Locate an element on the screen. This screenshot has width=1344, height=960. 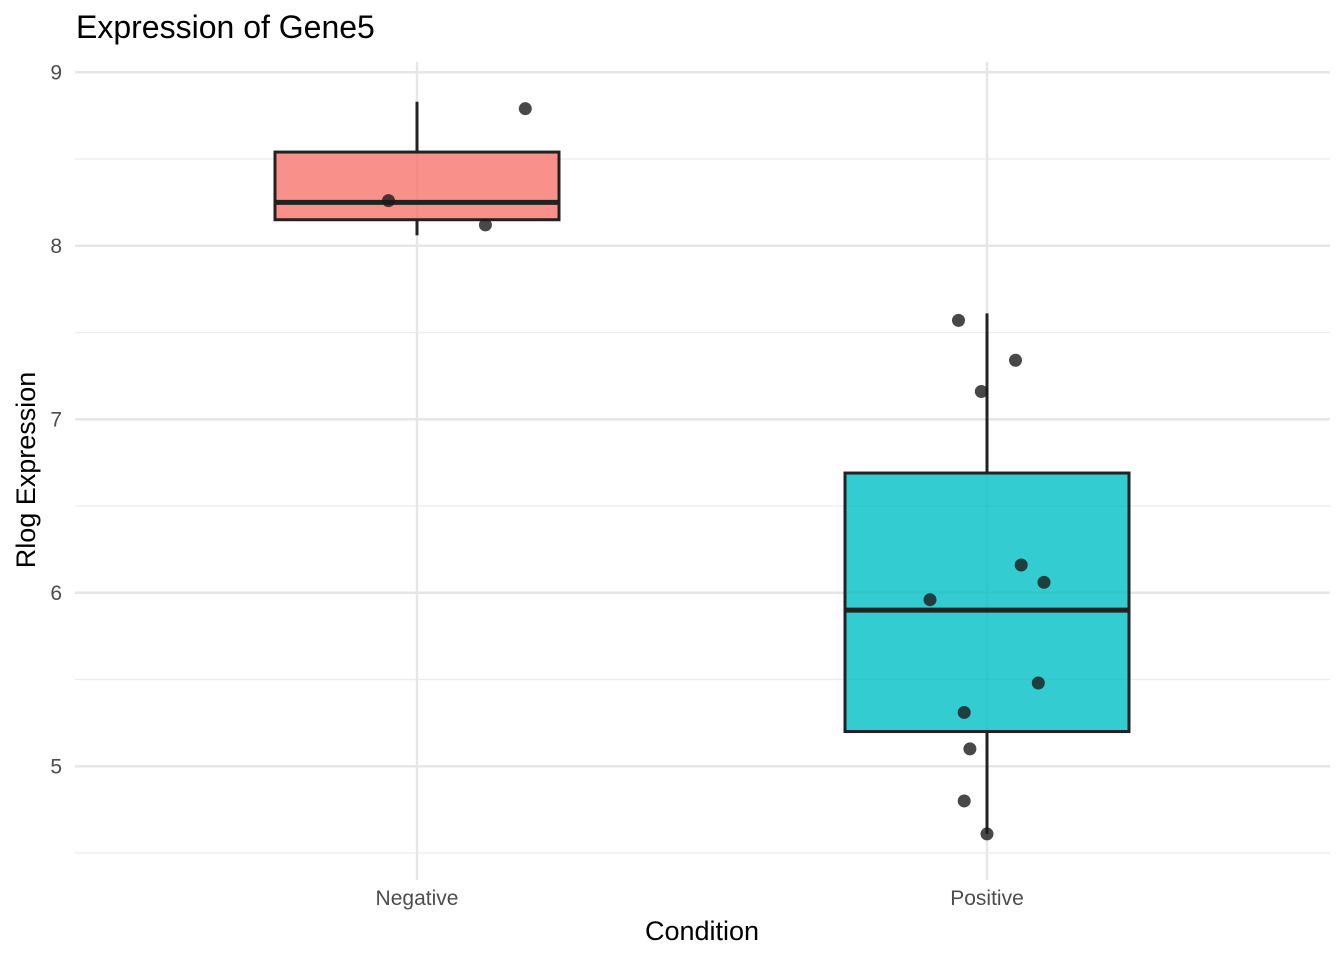
y-tick-label-9: 9 is located at coordinates (56, 72).